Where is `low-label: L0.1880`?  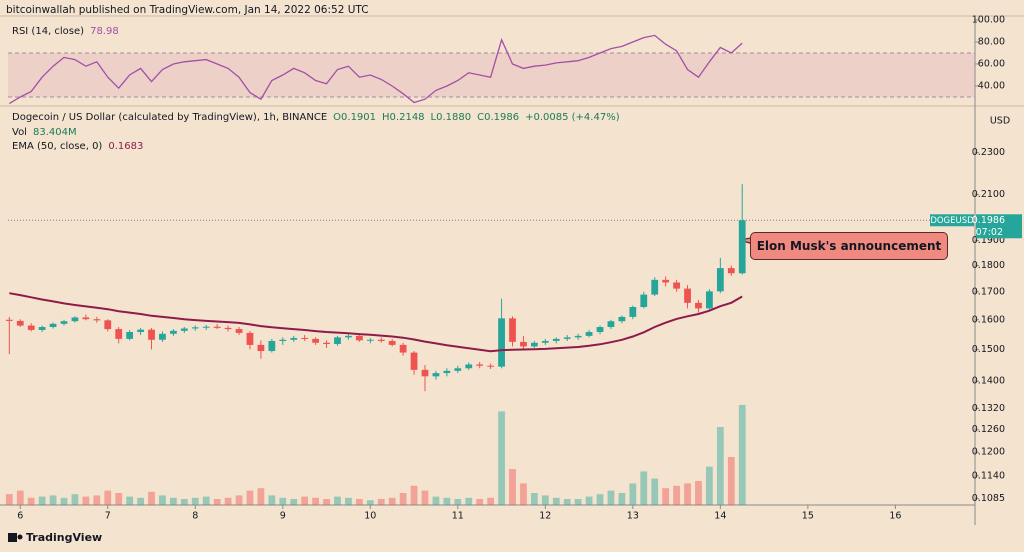
low-label: L0.1880 is located at coordinates (451, 117).